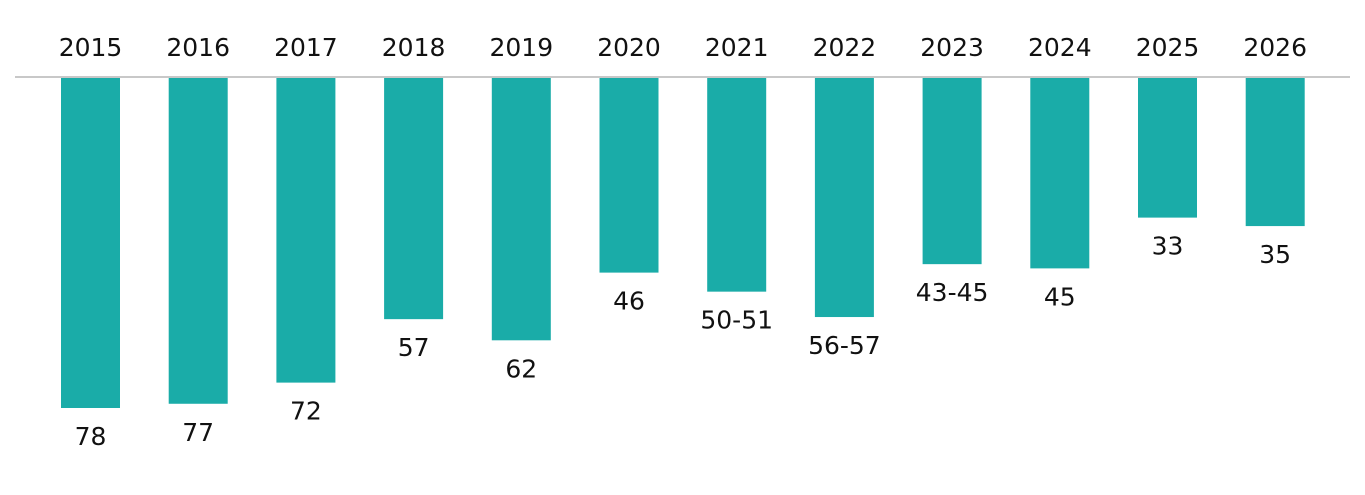  I want to click on x-tick-label: 2024, so click(1060, 47).